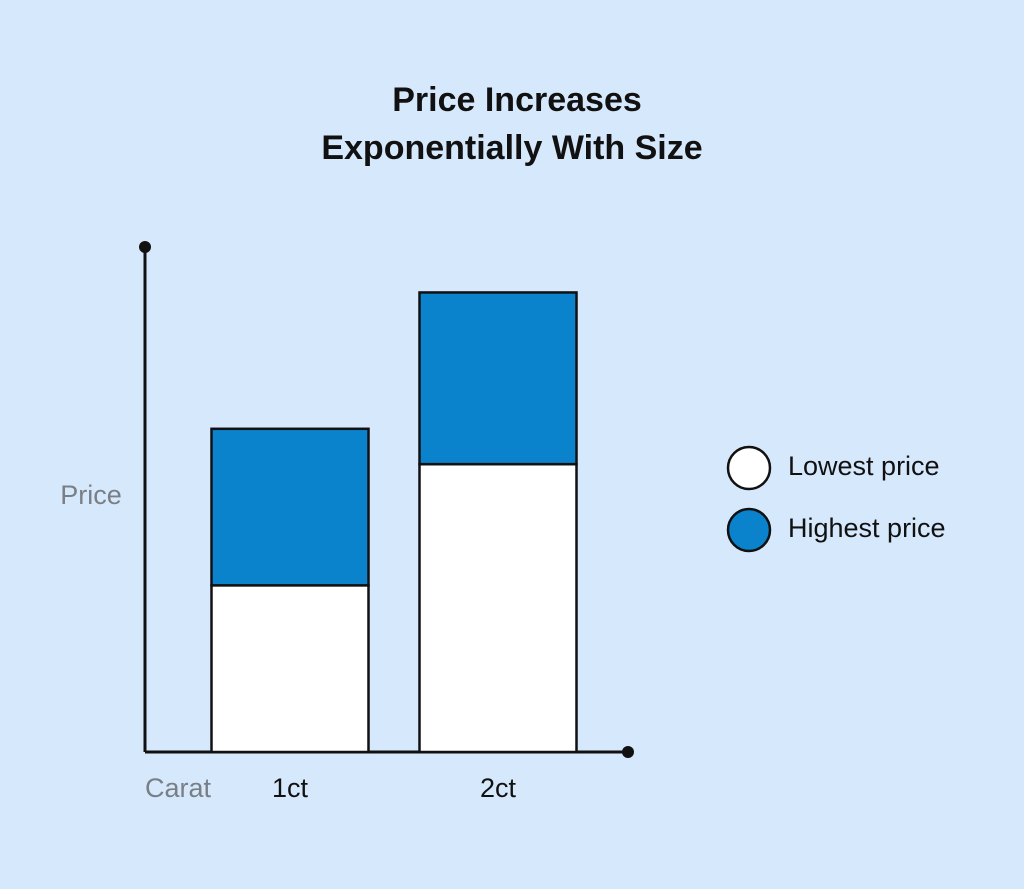 This screenshot has height=889, width=1024. What do you see at coordinates (91, 495) in the screenshot?
I see `y-axis-label: Price` at bounding box center [91, 495].